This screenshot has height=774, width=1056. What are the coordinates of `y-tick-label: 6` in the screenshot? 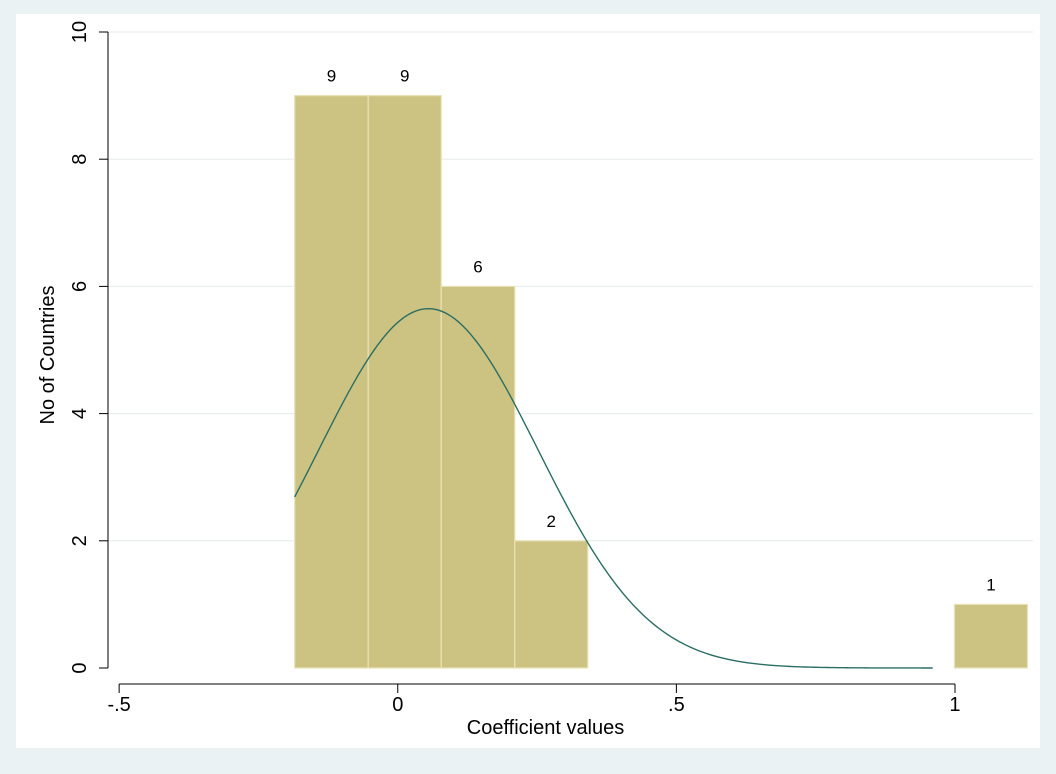 It's located at (80, 286).